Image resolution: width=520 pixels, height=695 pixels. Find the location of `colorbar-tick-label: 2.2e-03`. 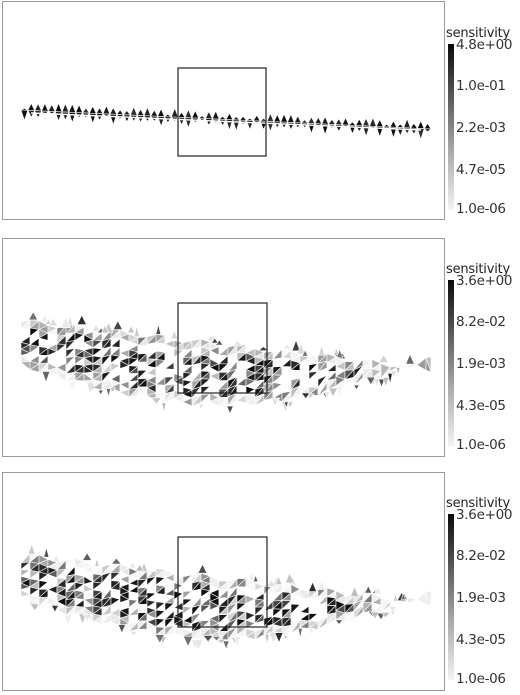

colorbar-tick-label: 2.2e-03 is located at coordinates (481, 128).